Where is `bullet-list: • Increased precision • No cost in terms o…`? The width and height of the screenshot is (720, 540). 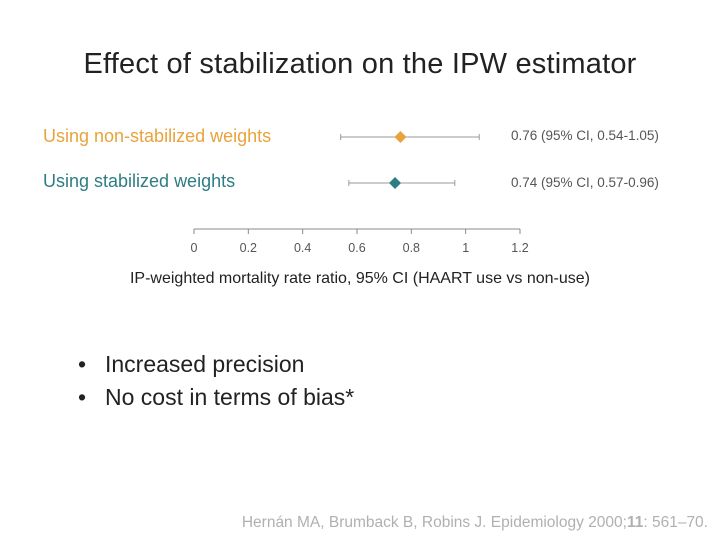
bullet-list: • Increased precision • No cost in terms o… is located at coordinates (216, 381).